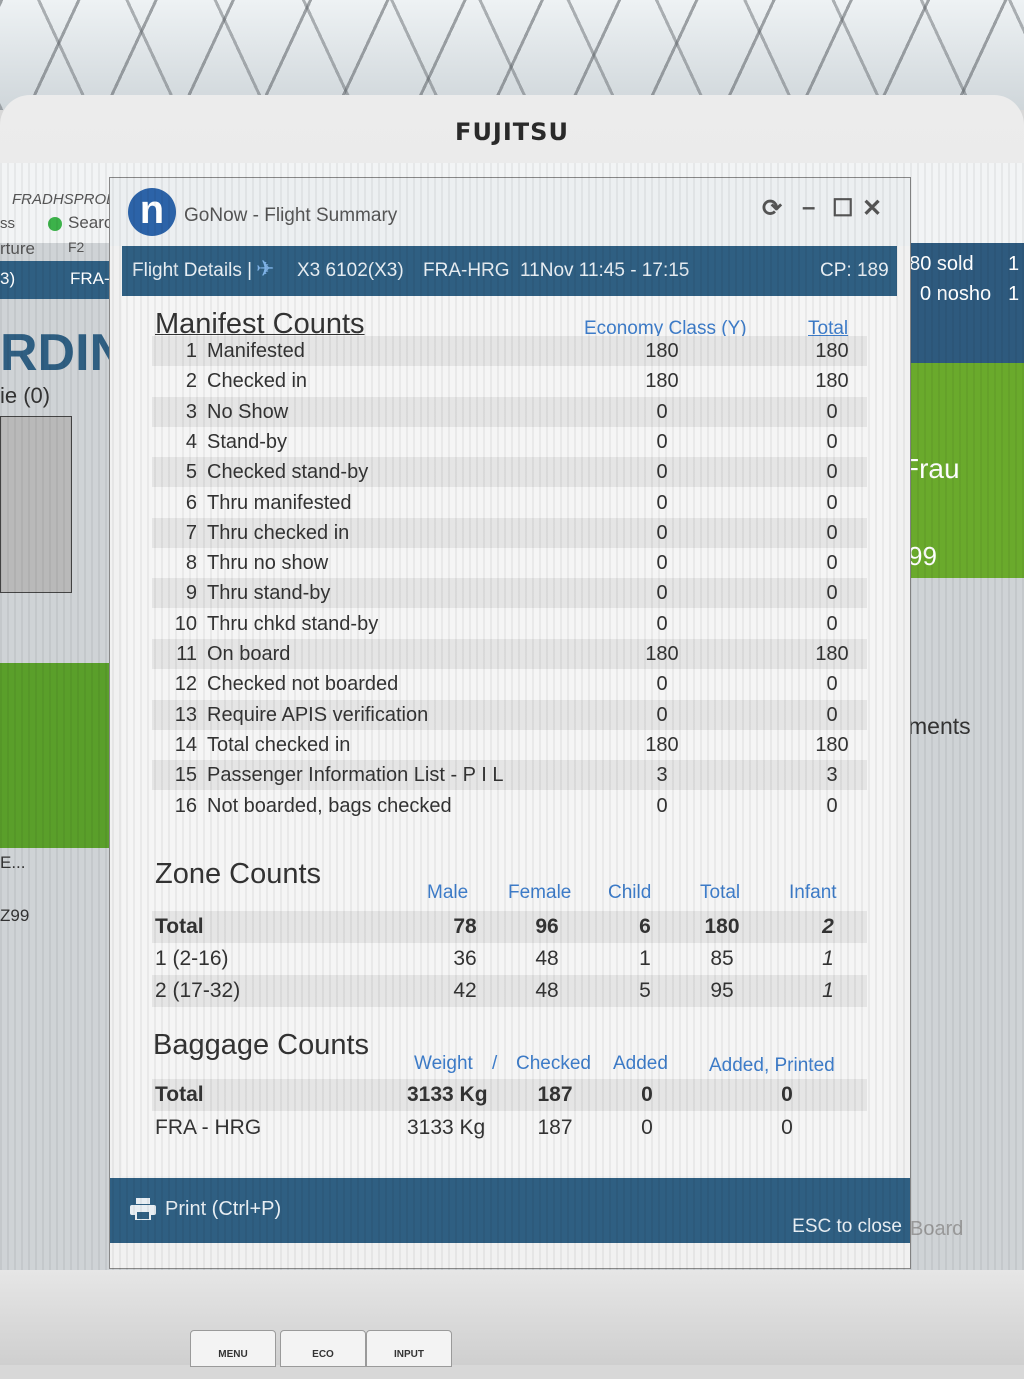 The image size is (1024, 1379). What do you see at coordinates (665, 328) in the screenshot?
I see `economy-class-header: Economy Class (Y)` at bounding box center [665, 328].